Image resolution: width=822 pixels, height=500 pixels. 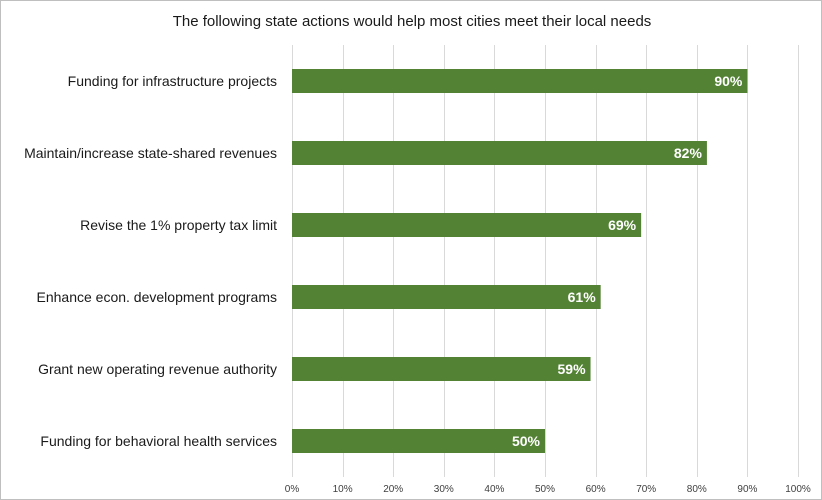 I want to click on x-tick-label-80: 80%, so click(x=697, y=489).